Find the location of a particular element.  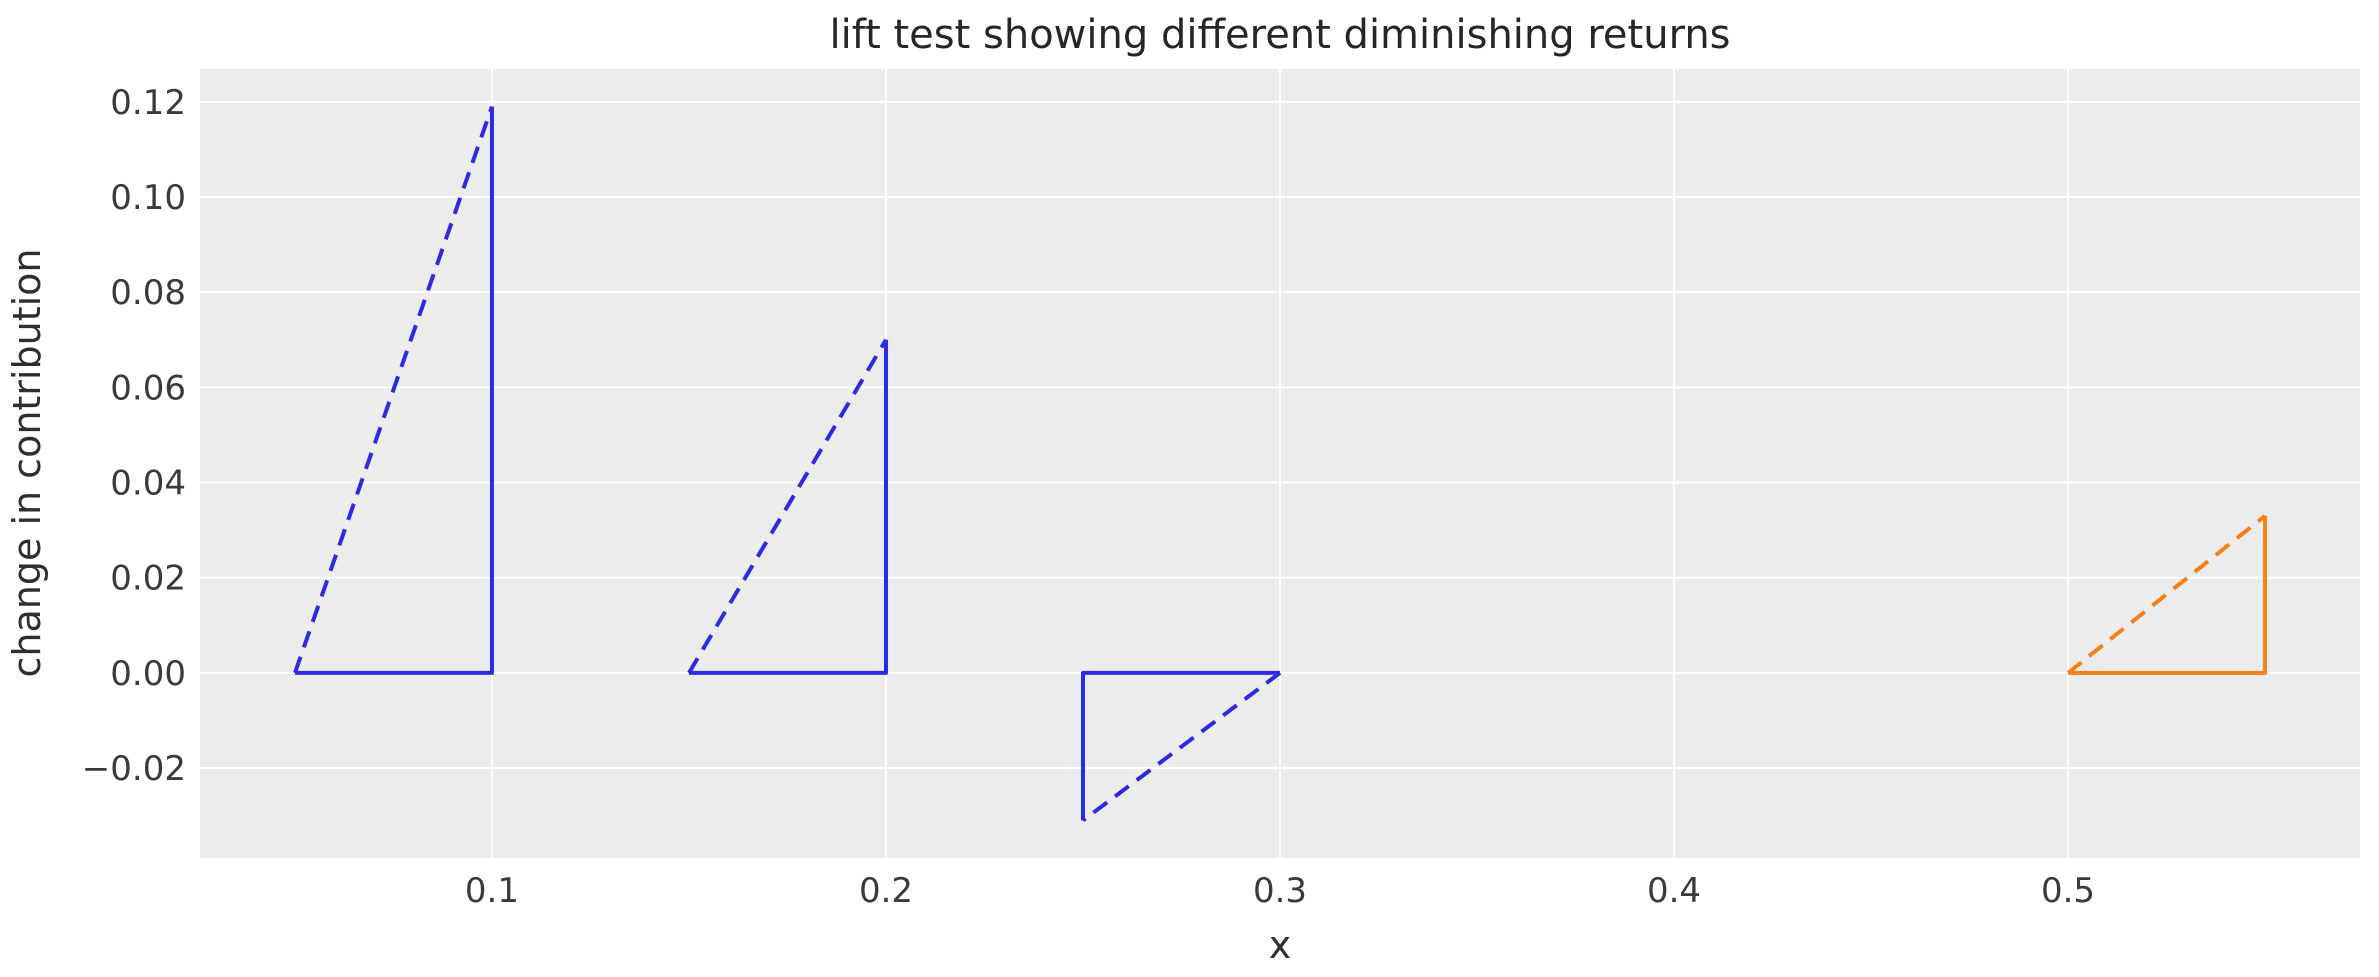

x-tick-label: 0.3 is located at coordinates (1280, 891).